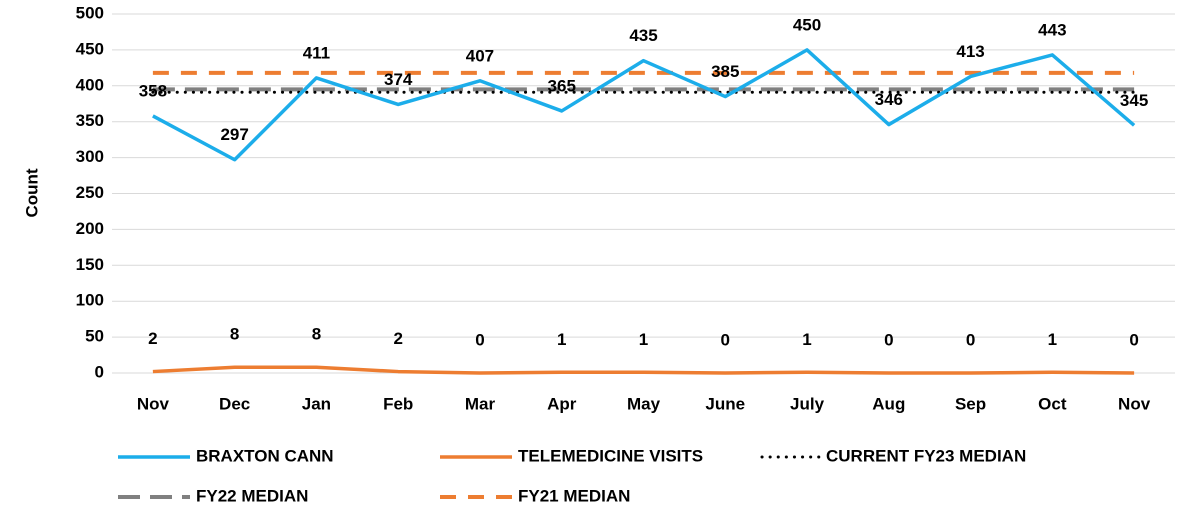 The height and width of the screenshot is (515, 1179). I want to click on data-label: 435, so click(643, 35).